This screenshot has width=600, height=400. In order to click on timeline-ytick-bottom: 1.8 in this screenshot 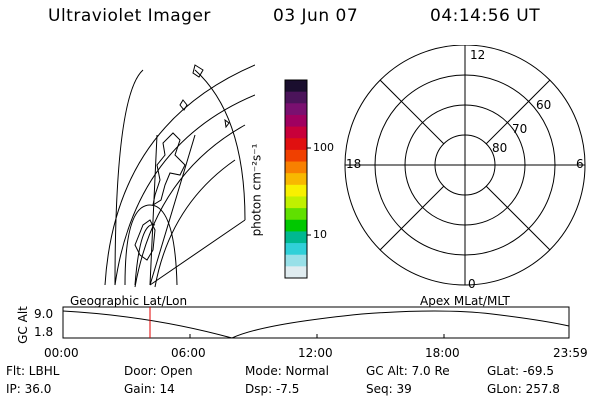, I will do `click(44, 332)`.